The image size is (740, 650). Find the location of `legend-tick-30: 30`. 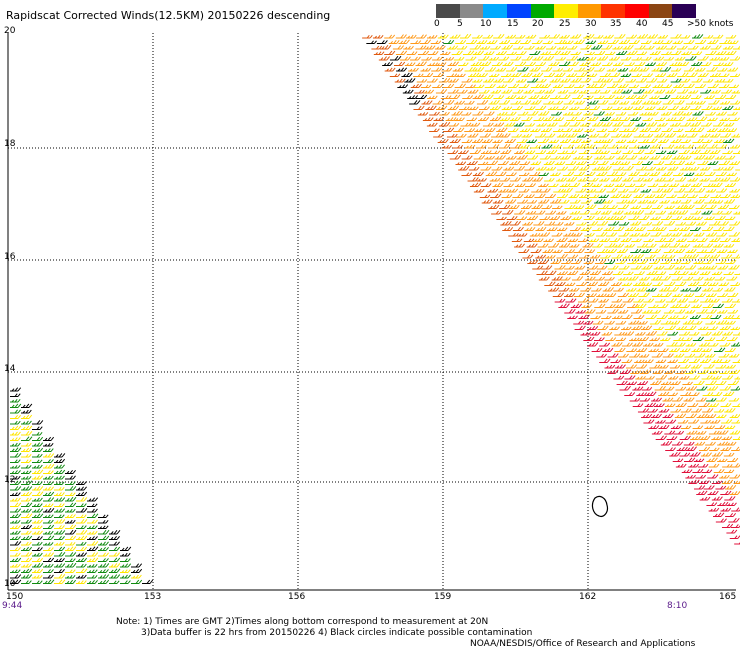

legend-tick-30: 30 is located at coordinates (591, 24).